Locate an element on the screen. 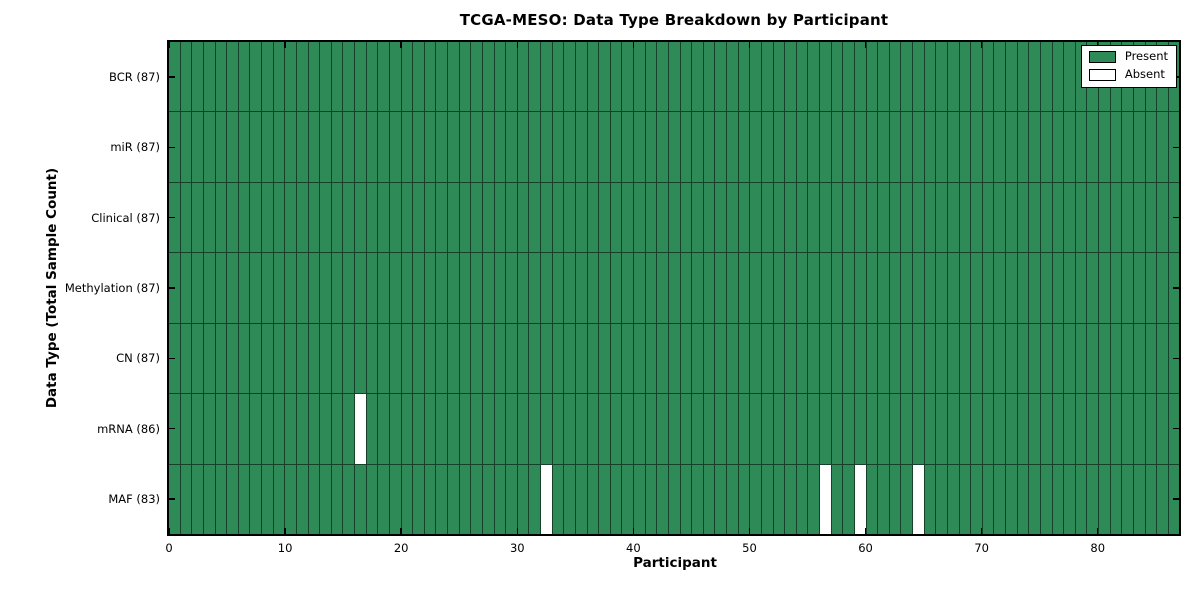  x-tick is located at coordinates (749, 45).